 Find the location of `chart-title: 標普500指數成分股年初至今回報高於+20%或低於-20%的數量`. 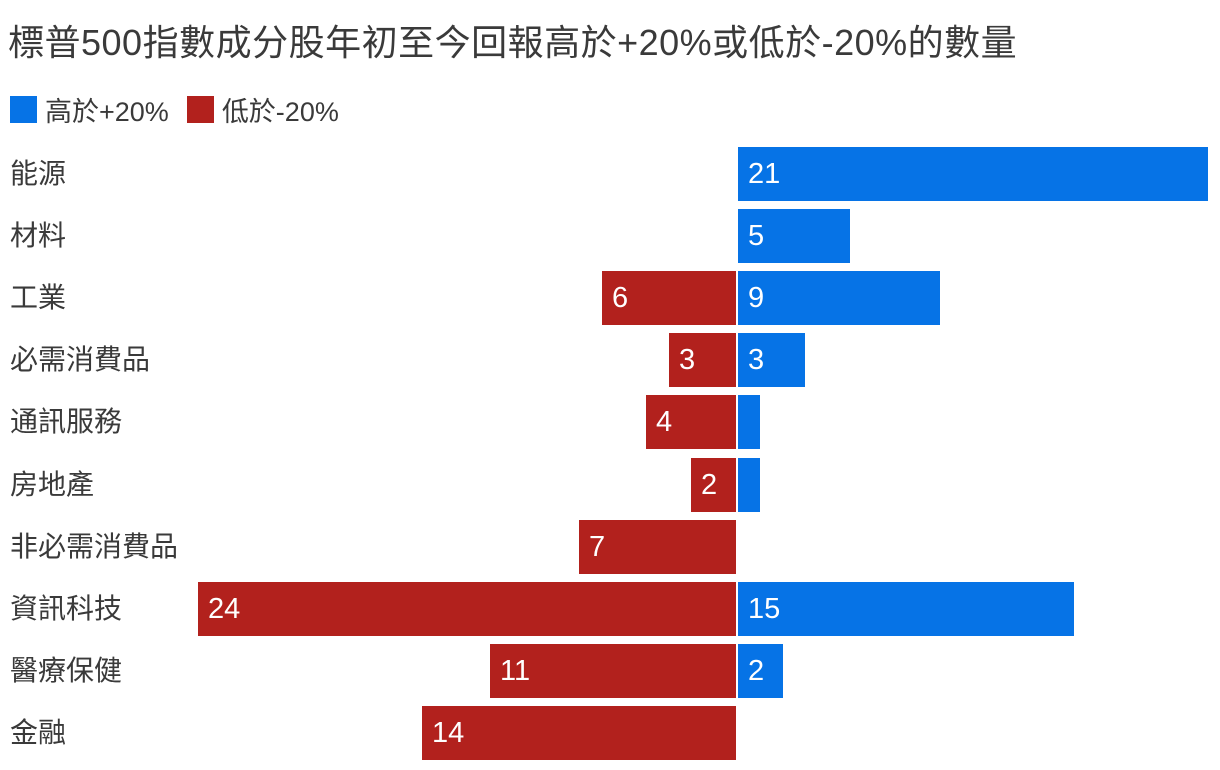

chart-title: 標普500指數成分股年初至今回報高於+20%或低於-20%的數量 is located at coordinates (513, 42).